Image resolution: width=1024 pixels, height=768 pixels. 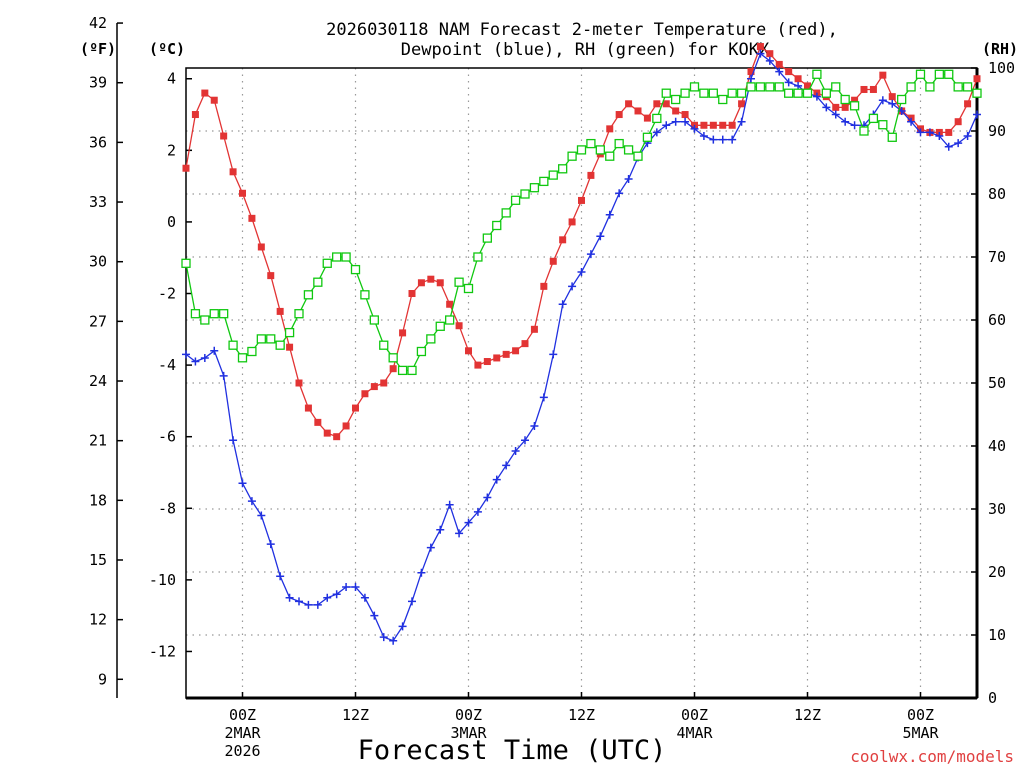 I want to click on fahrenheit-tick-label: 12, so click(x=98, y=620).